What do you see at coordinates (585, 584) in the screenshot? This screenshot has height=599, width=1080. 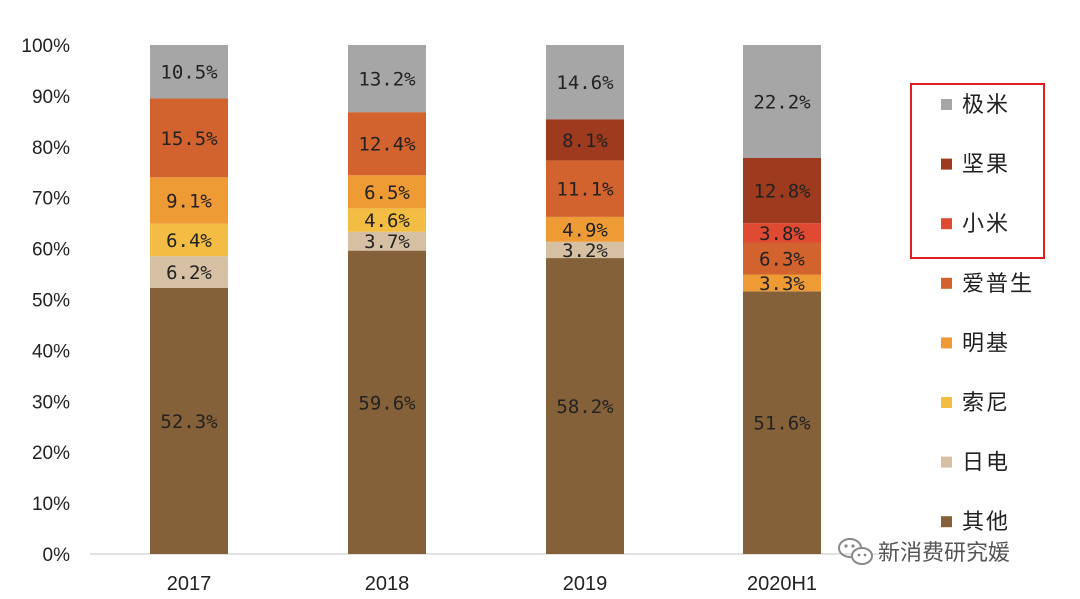 I see `x-tick-label: 2019` at bounding box center [585, 584].